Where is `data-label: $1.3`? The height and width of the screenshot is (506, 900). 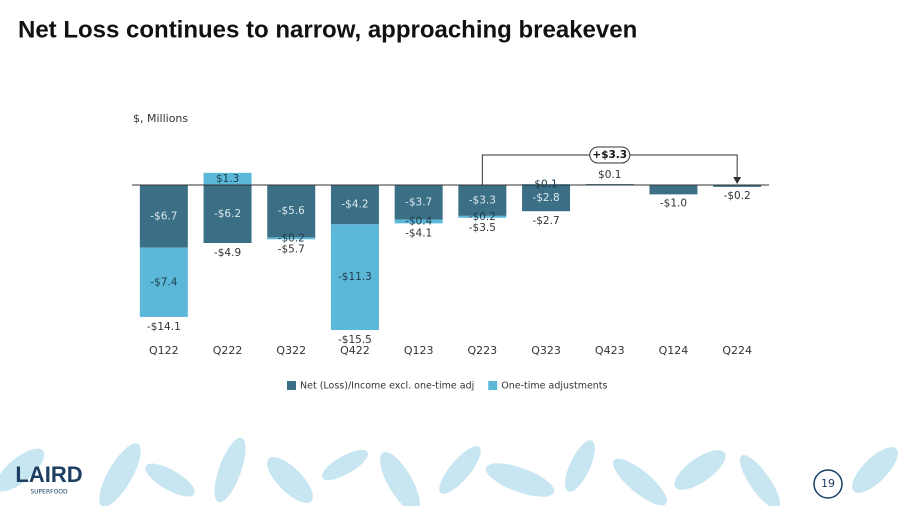
data-label: $1.3 is located at coordinates (227, 179).